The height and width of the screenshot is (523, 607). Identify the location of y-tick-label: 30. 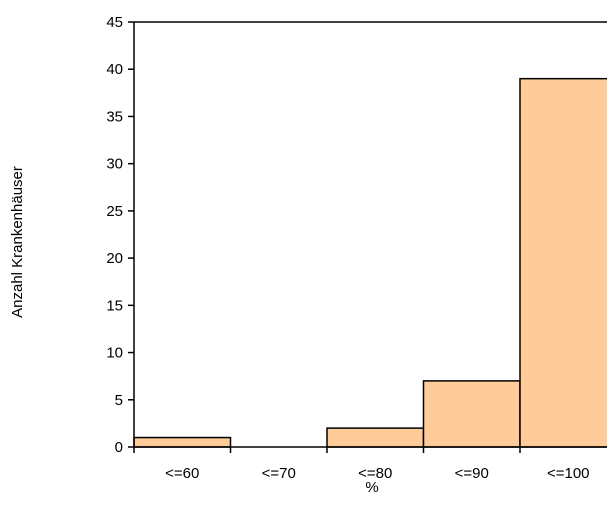
(114, 164).